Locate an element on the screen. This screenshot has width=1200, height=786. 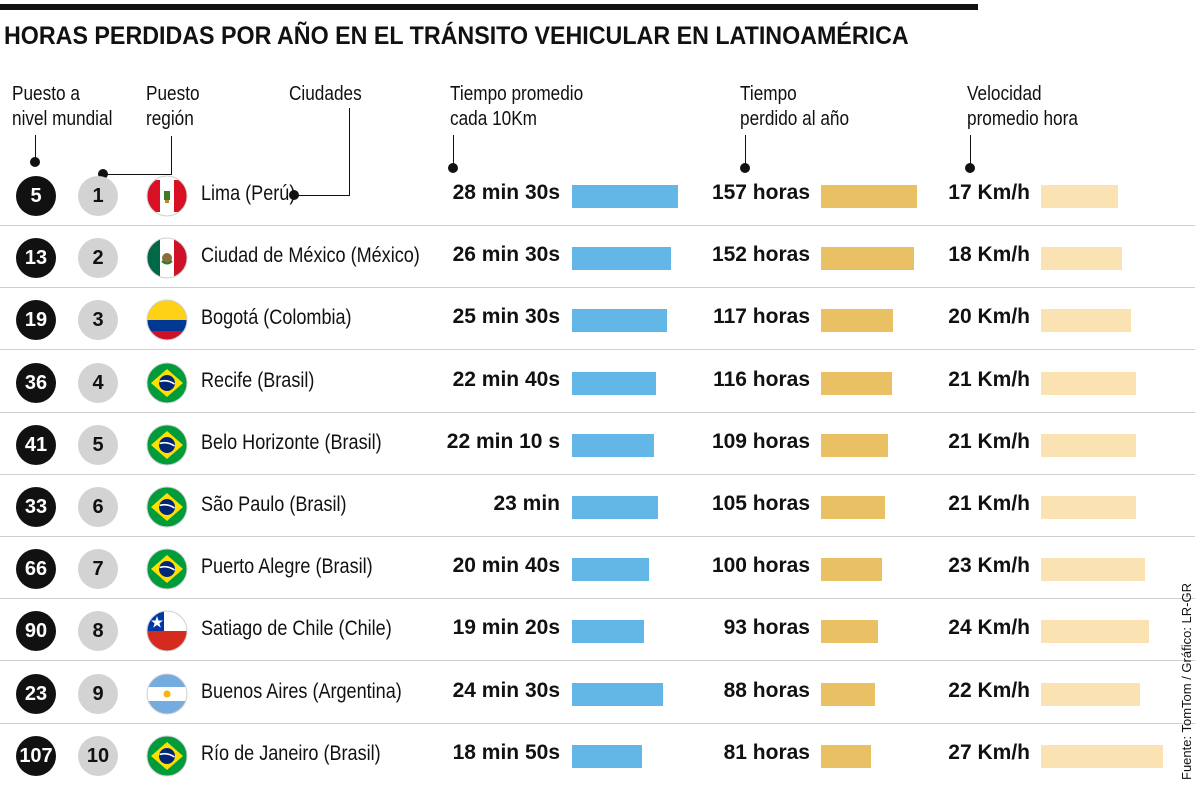
speed-label: 27 Km/h is located at coordinates (989, 752).